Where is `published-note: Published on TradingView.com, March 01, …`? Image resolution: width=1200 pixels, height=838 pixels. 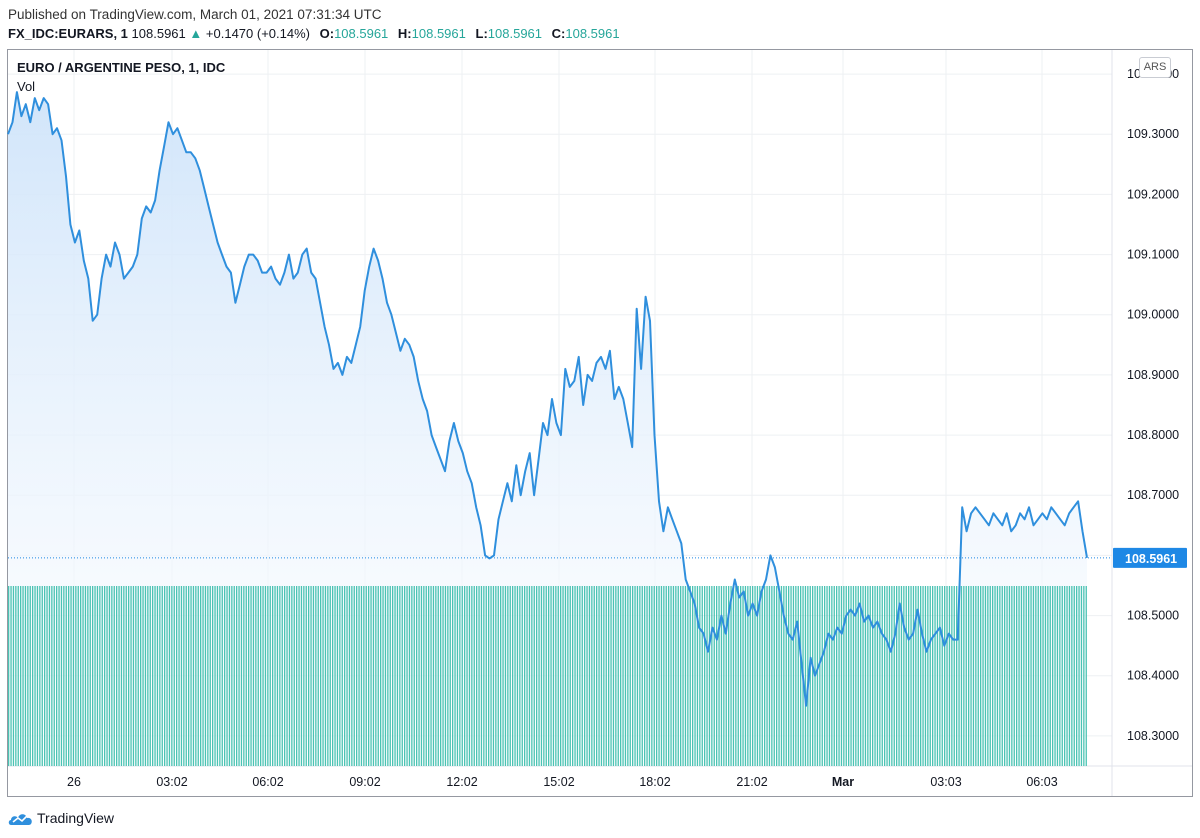
published-note: Published on TradingView.com, March 01, … is located at coordinates (195, 14).